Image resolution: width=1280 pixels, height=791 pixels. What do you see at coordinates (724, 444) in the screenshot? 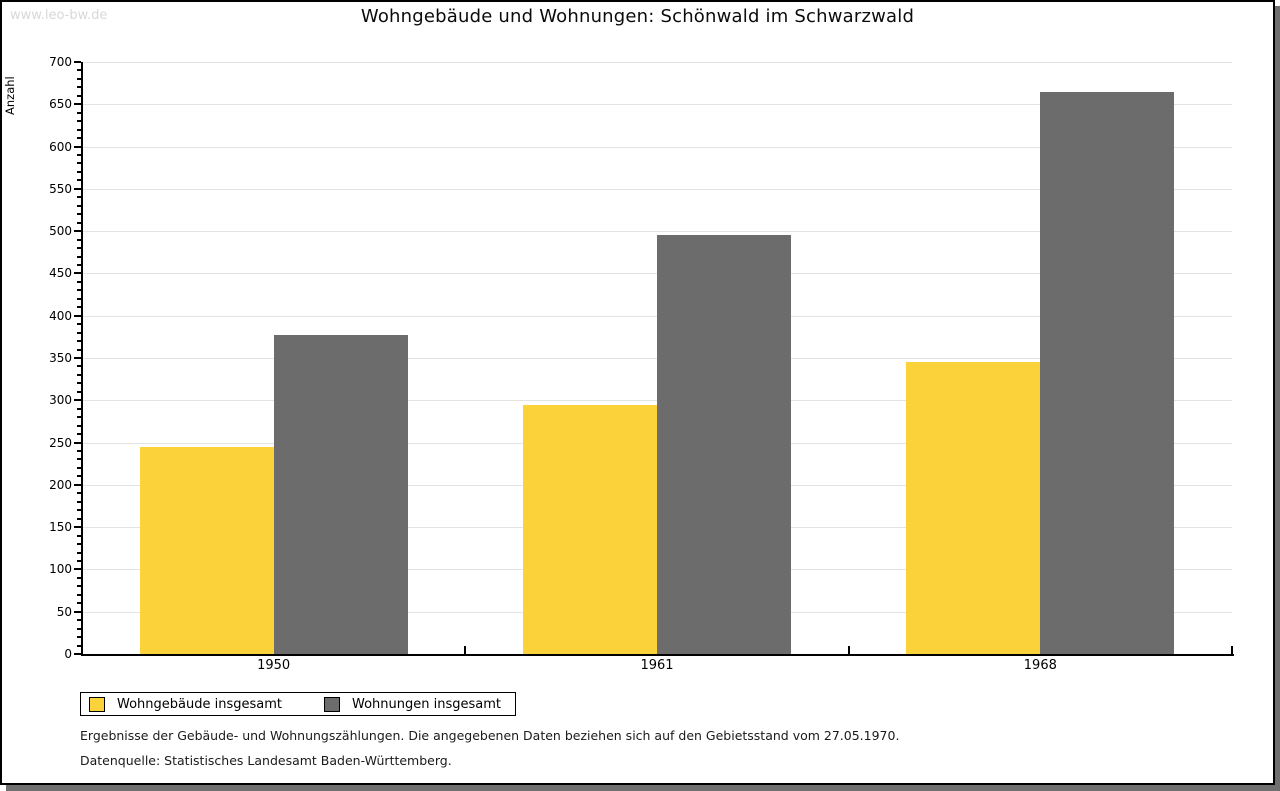
I see `bar-wohnungen-1961` at bounding box center [724, 444].